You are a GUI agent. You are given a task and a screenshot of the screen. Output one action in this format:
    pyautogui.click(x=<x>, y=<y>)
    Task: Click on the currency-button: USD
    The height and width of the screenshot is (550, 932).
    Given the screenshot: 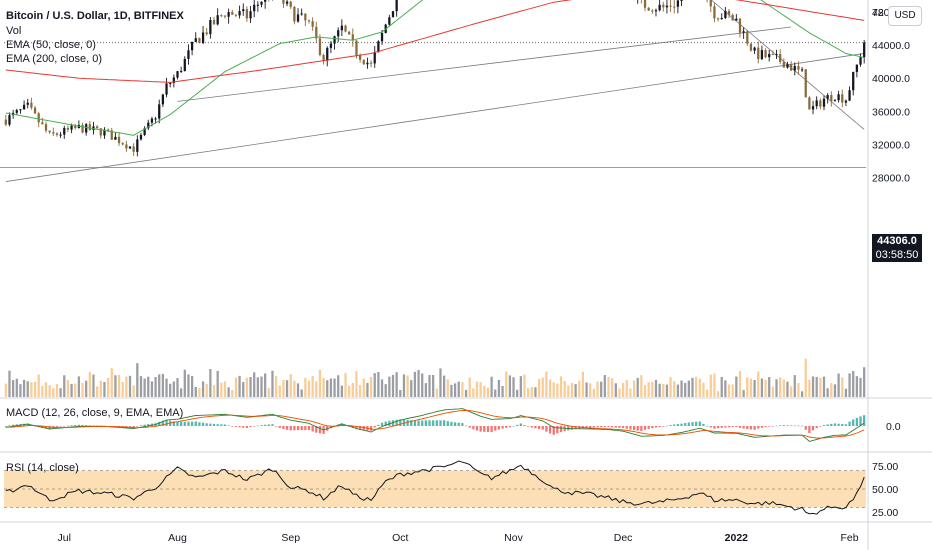 What is the action you would take?
    pyautogui.click(x=905, y=16)
    